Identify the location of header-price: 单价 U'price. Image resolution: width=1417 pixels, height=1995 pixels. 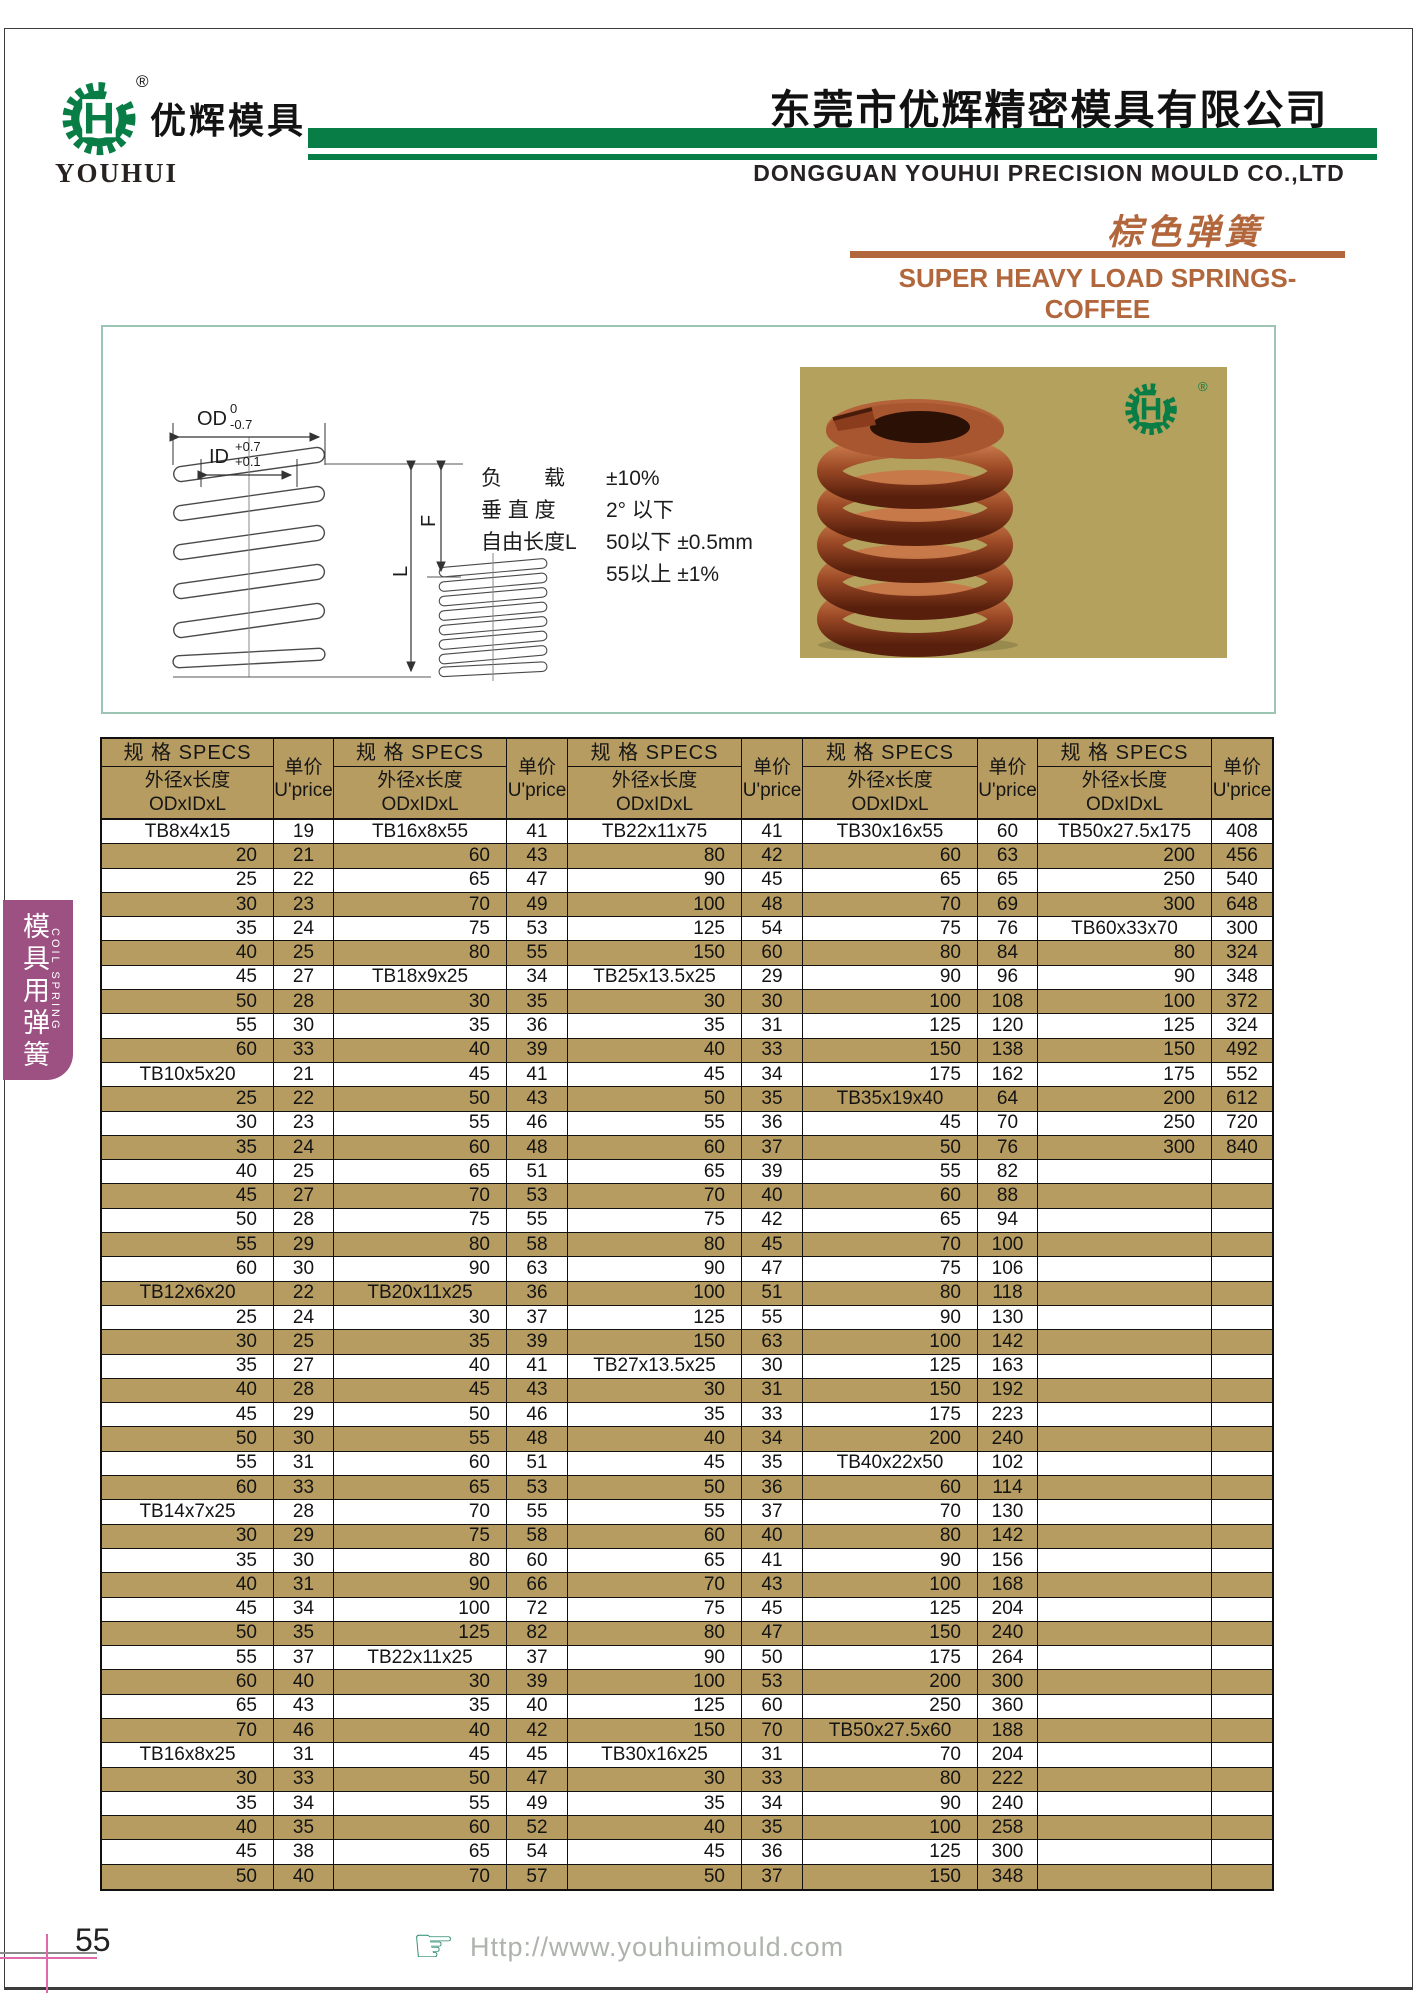
(1008, 779).